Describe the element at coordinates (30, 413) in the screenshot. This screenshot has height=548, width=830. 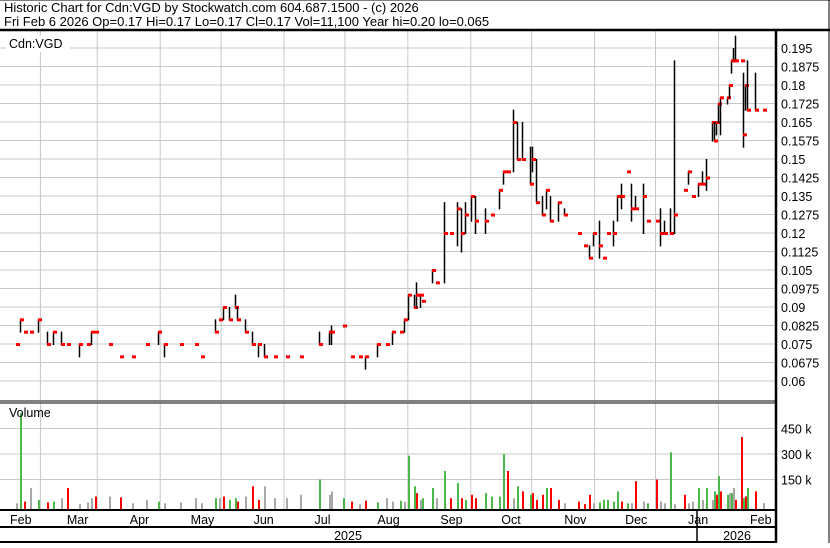
I see `volume-title: Volume` at that location.